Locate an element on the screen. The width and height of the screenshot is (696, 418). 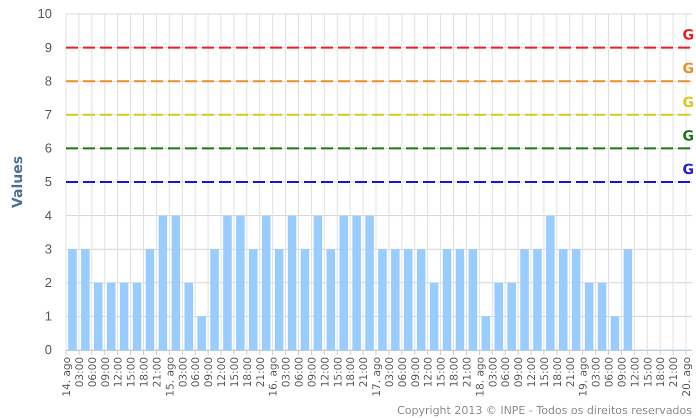
y-tick-label: 5 is located at coordinates (48, 182).